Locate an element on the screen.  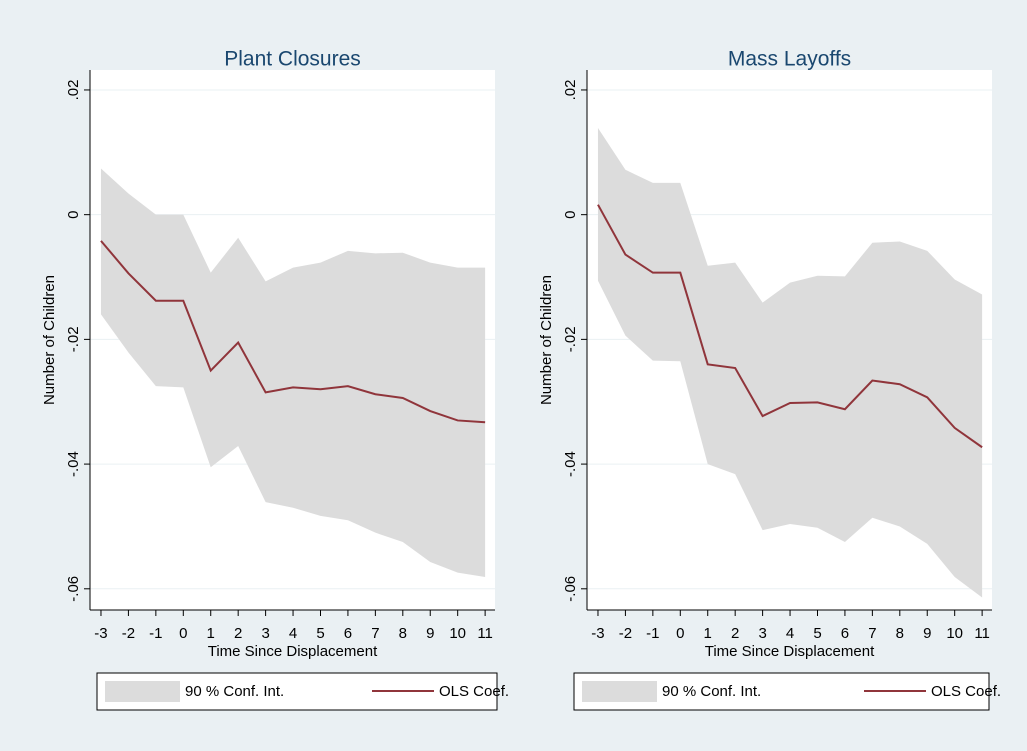
chart-title: Plant Closures is located at coordinates (292, 59).